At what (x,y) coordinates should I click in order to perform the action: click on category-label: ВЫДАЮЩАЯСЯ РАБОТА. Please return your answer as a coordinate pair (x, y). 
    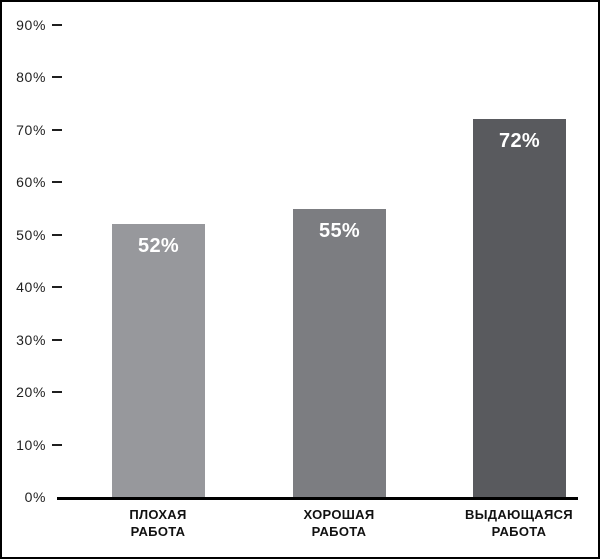
    Looking at the image, I should click on (516, 523).